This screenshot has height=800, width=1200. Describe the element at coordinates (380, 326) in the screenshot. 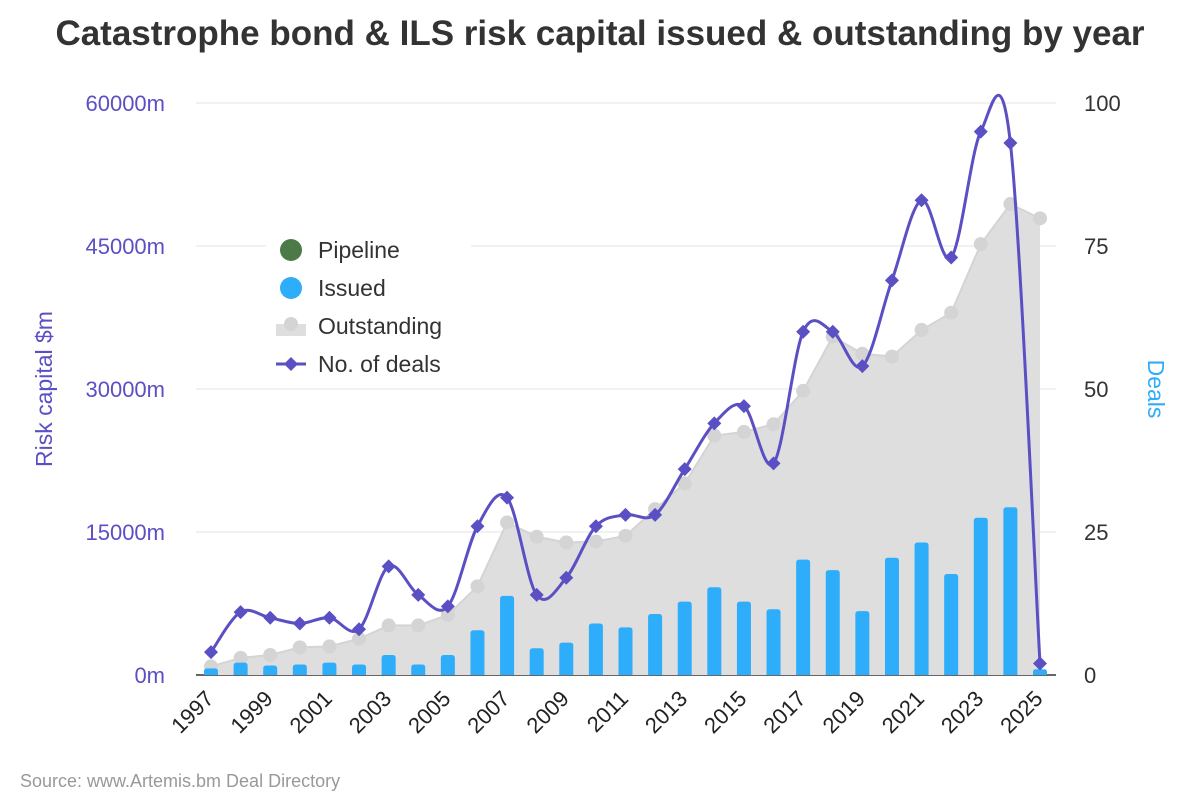

I see `legend-label: Outstanding` at that location.